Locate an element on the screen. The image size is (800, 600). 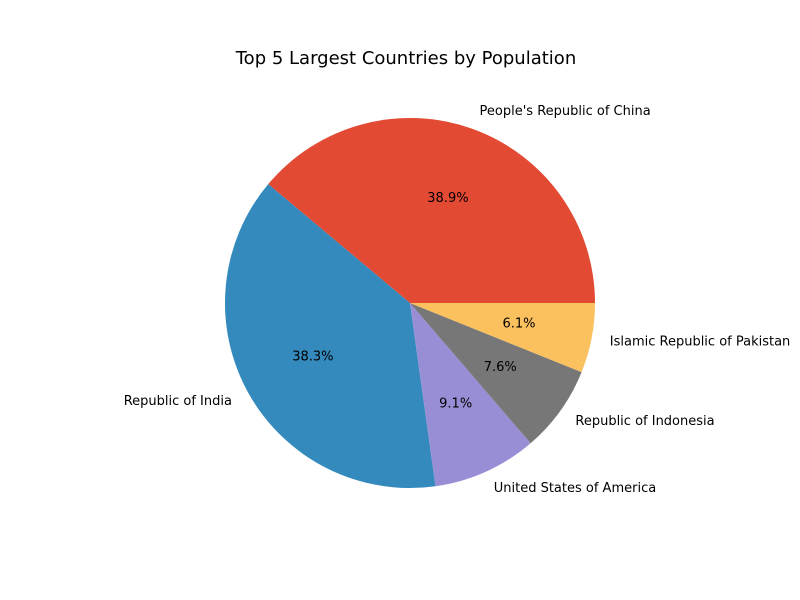
percent-label-people-s-republic-of-china: 38.9% is located at coordinates (447, 198).